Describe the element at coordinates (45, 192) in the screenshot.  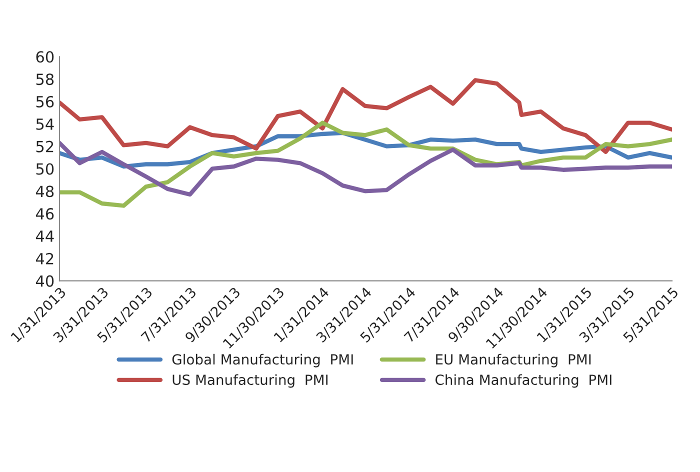
I see `y-tick-label: 48` at that location.